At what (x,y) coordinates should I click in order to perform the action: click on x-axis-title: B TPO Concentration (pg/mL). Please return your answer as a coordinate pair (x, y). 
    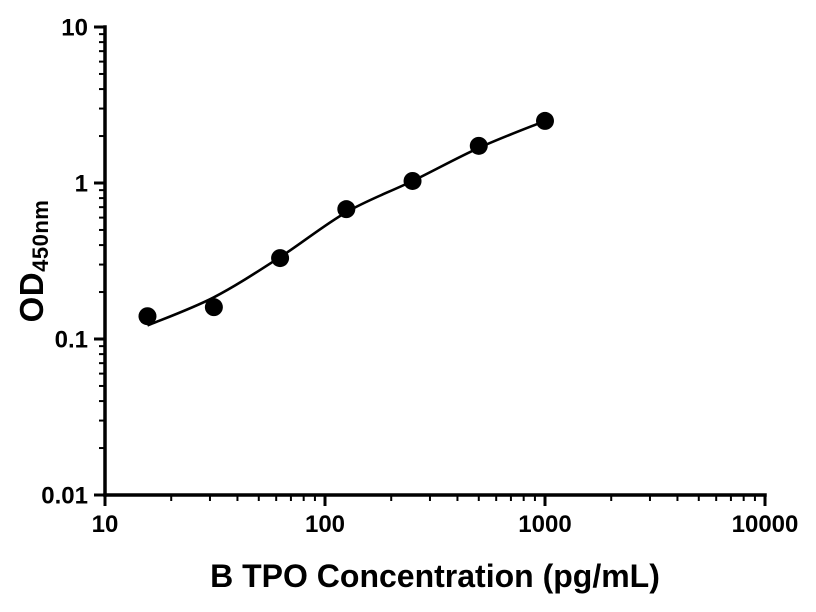
    Looking at the image, I should click on (435, 576).